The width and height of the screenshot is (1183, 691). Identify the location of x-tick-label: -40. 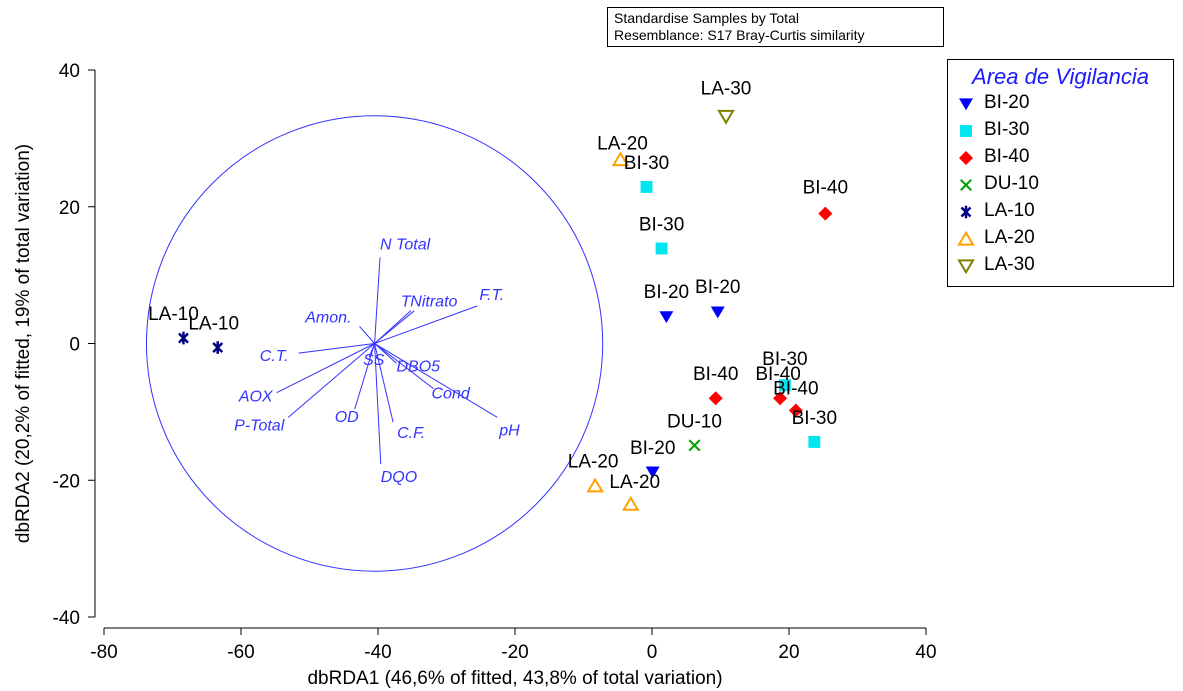
(377, 652).